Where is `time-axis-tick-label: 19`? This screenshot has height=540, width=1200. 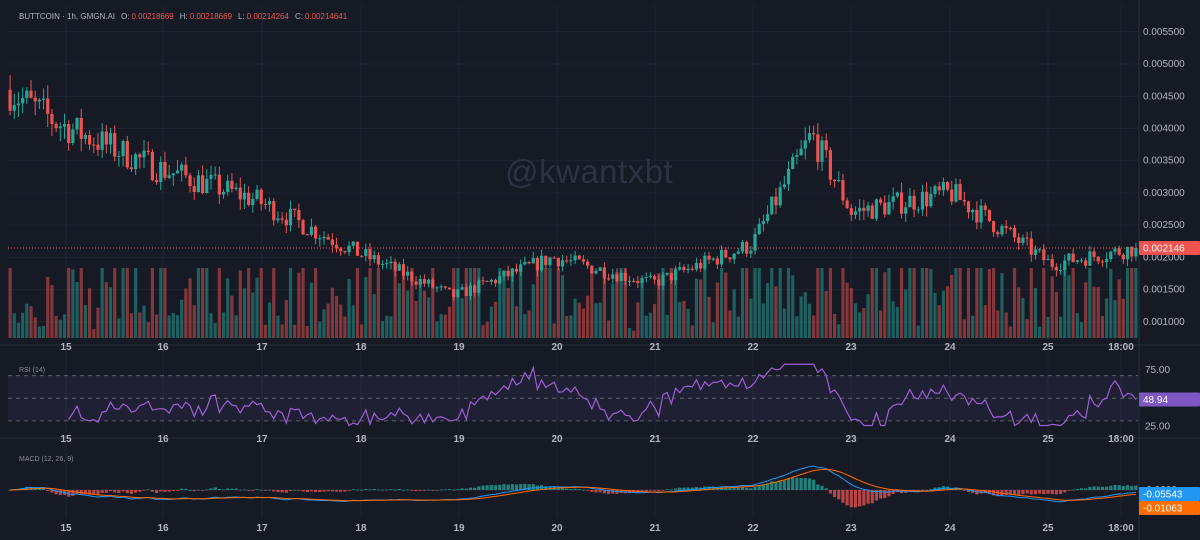 time-axis-tick-label: 19 is located at coordinates (459, 347).